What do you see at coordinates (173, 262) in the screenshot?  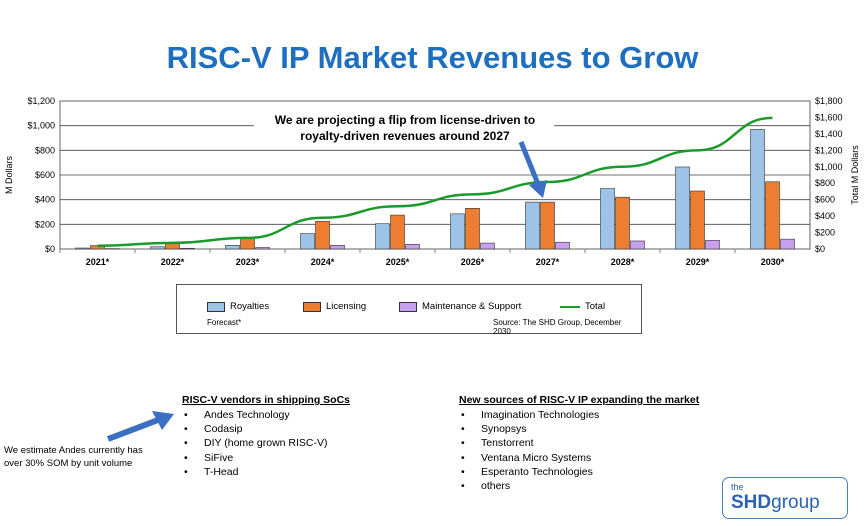 I see `x-tick-label: 2022*` at bounding box center [173, 262].